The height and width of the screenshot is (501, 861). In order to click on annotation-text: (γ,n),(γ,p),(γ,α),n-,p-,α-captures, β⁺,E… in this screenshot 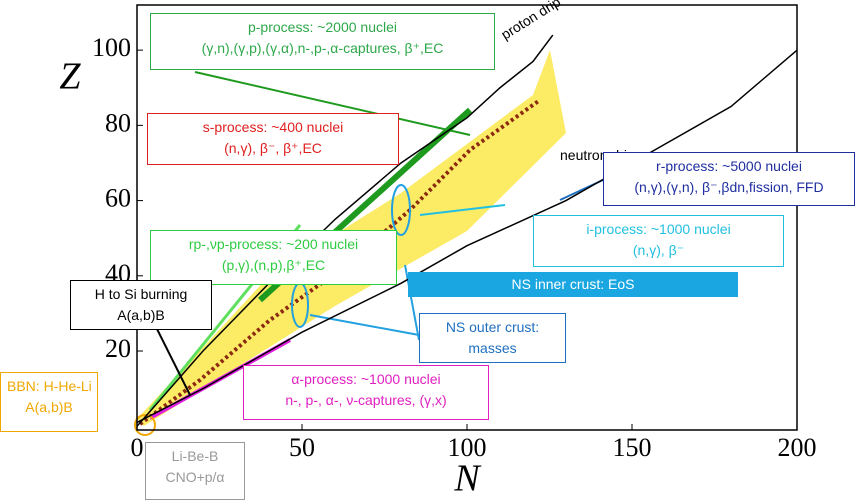, I will do `click(322, 48)`.